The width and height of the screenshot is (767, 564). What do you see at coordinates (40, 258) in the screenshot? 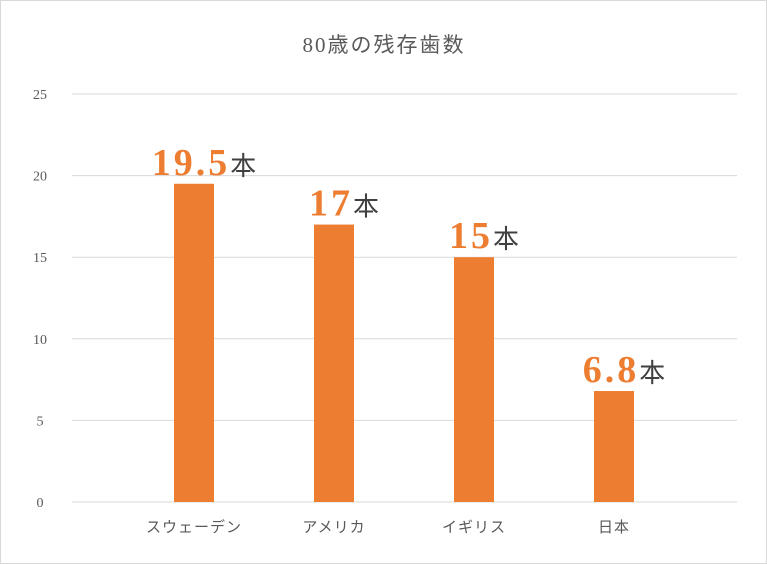
I see `y-tick-label: 15` at bounding box center [40, 258].